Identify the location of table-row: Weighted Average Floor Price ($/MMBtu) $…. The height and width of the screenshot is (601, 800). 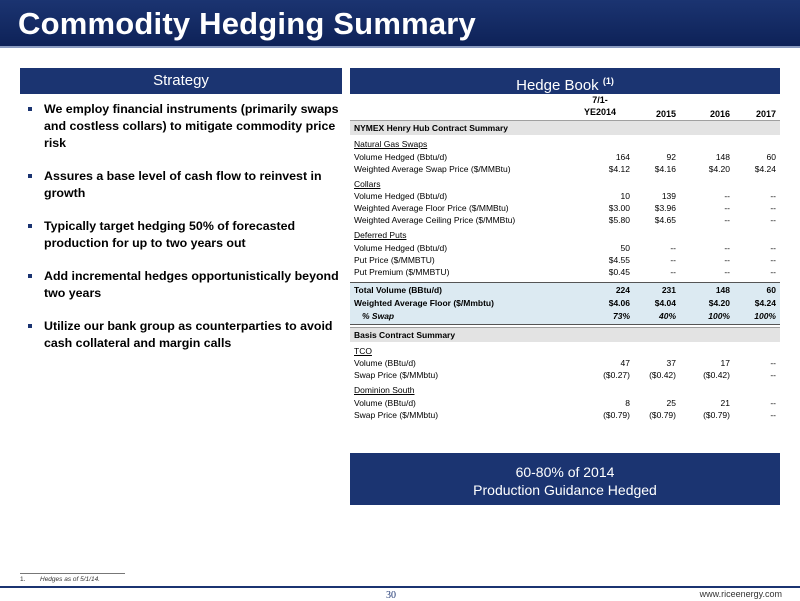
(565, 208).